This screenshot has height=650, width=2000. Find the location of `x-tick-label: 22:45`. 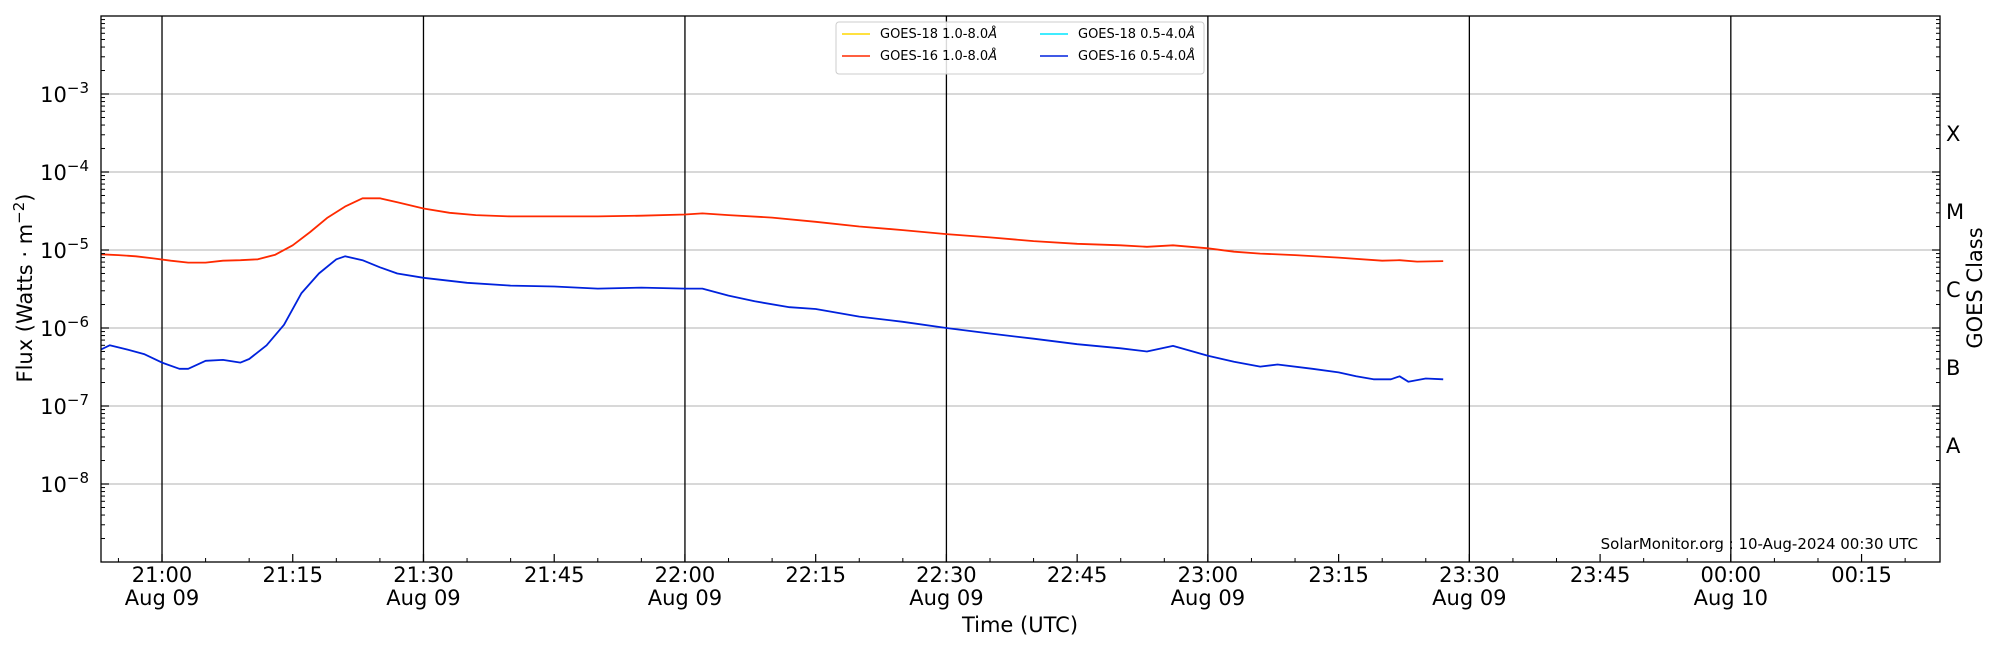

x-tick-label: 22:45 is located at coordinates (1077, 575).